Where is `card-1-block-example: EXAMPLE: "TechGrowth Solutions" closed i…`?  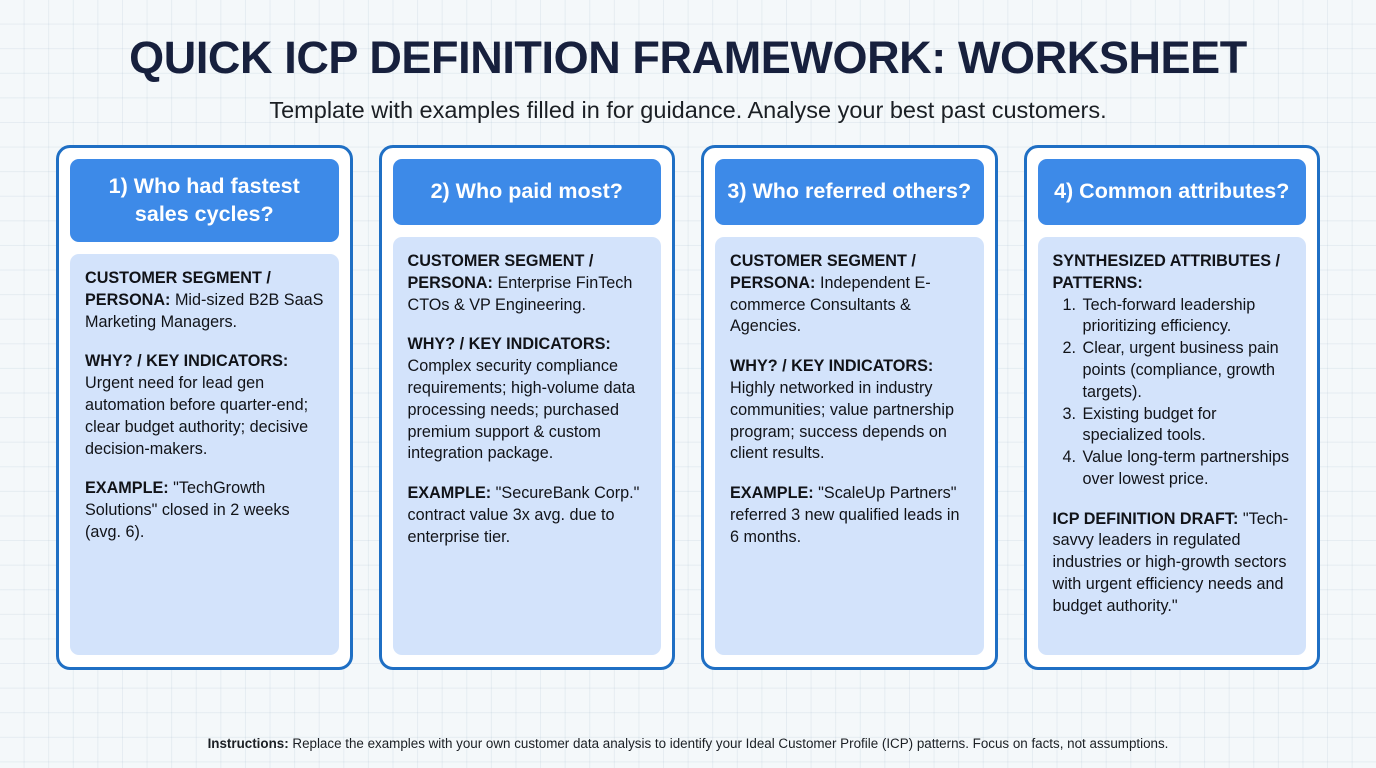 card-1-block-example: EXAMPLE: "TechGrowth Solutions" closed i… is located at coordinates (205, 510).